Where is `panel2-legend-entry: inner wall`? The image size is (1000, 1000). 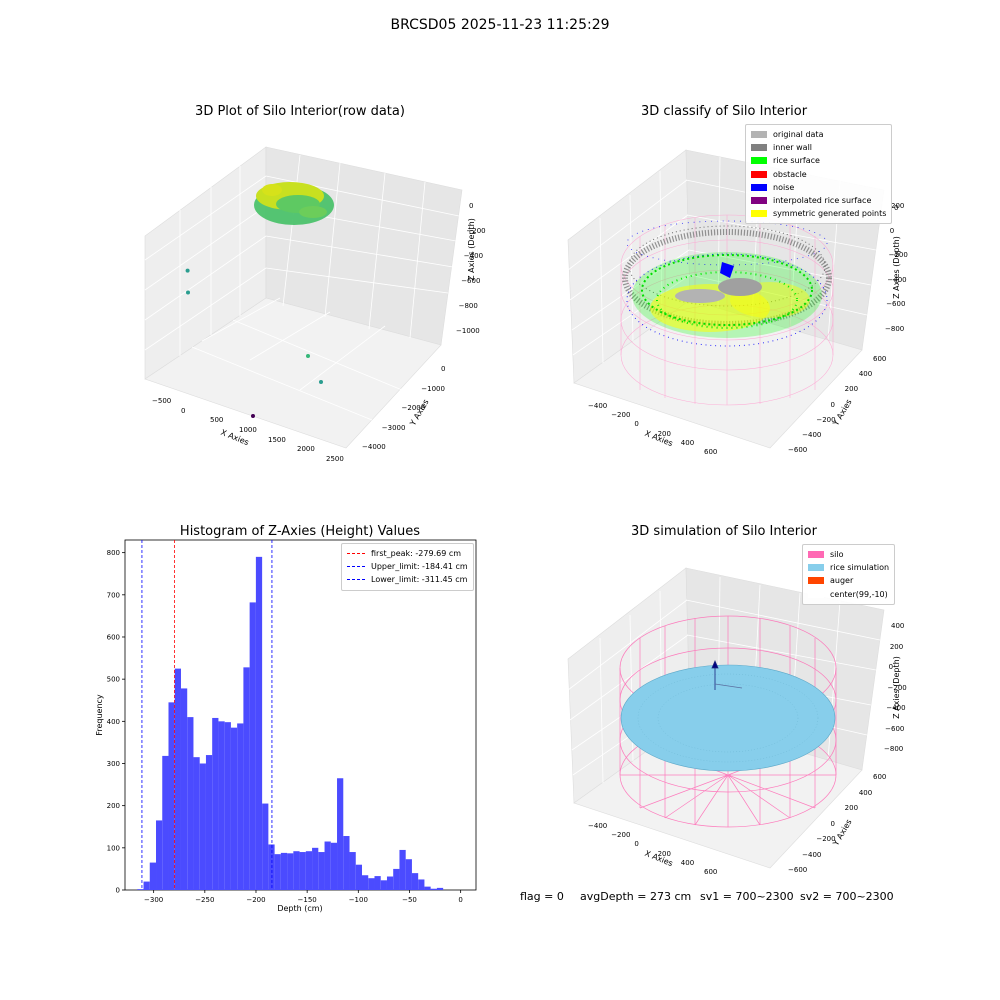
panel2-legend-entry: inner wall is located at coordinates (818, 147).